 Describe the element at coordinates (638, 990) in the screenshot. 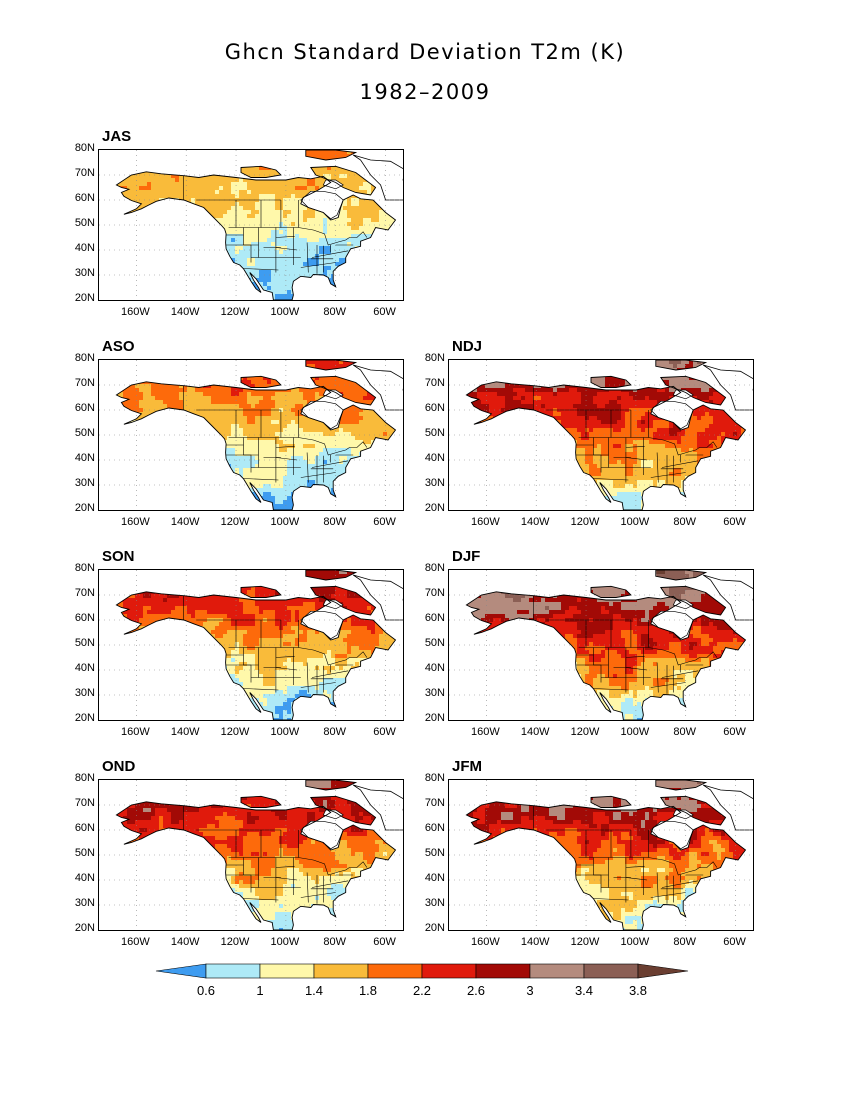

I see `colorbar-tick-label: 3.8` at that location.